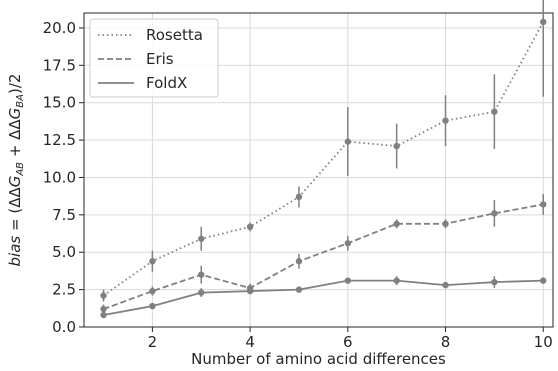  I want to click on y-tick-label: 12.5, so click(59, 140).